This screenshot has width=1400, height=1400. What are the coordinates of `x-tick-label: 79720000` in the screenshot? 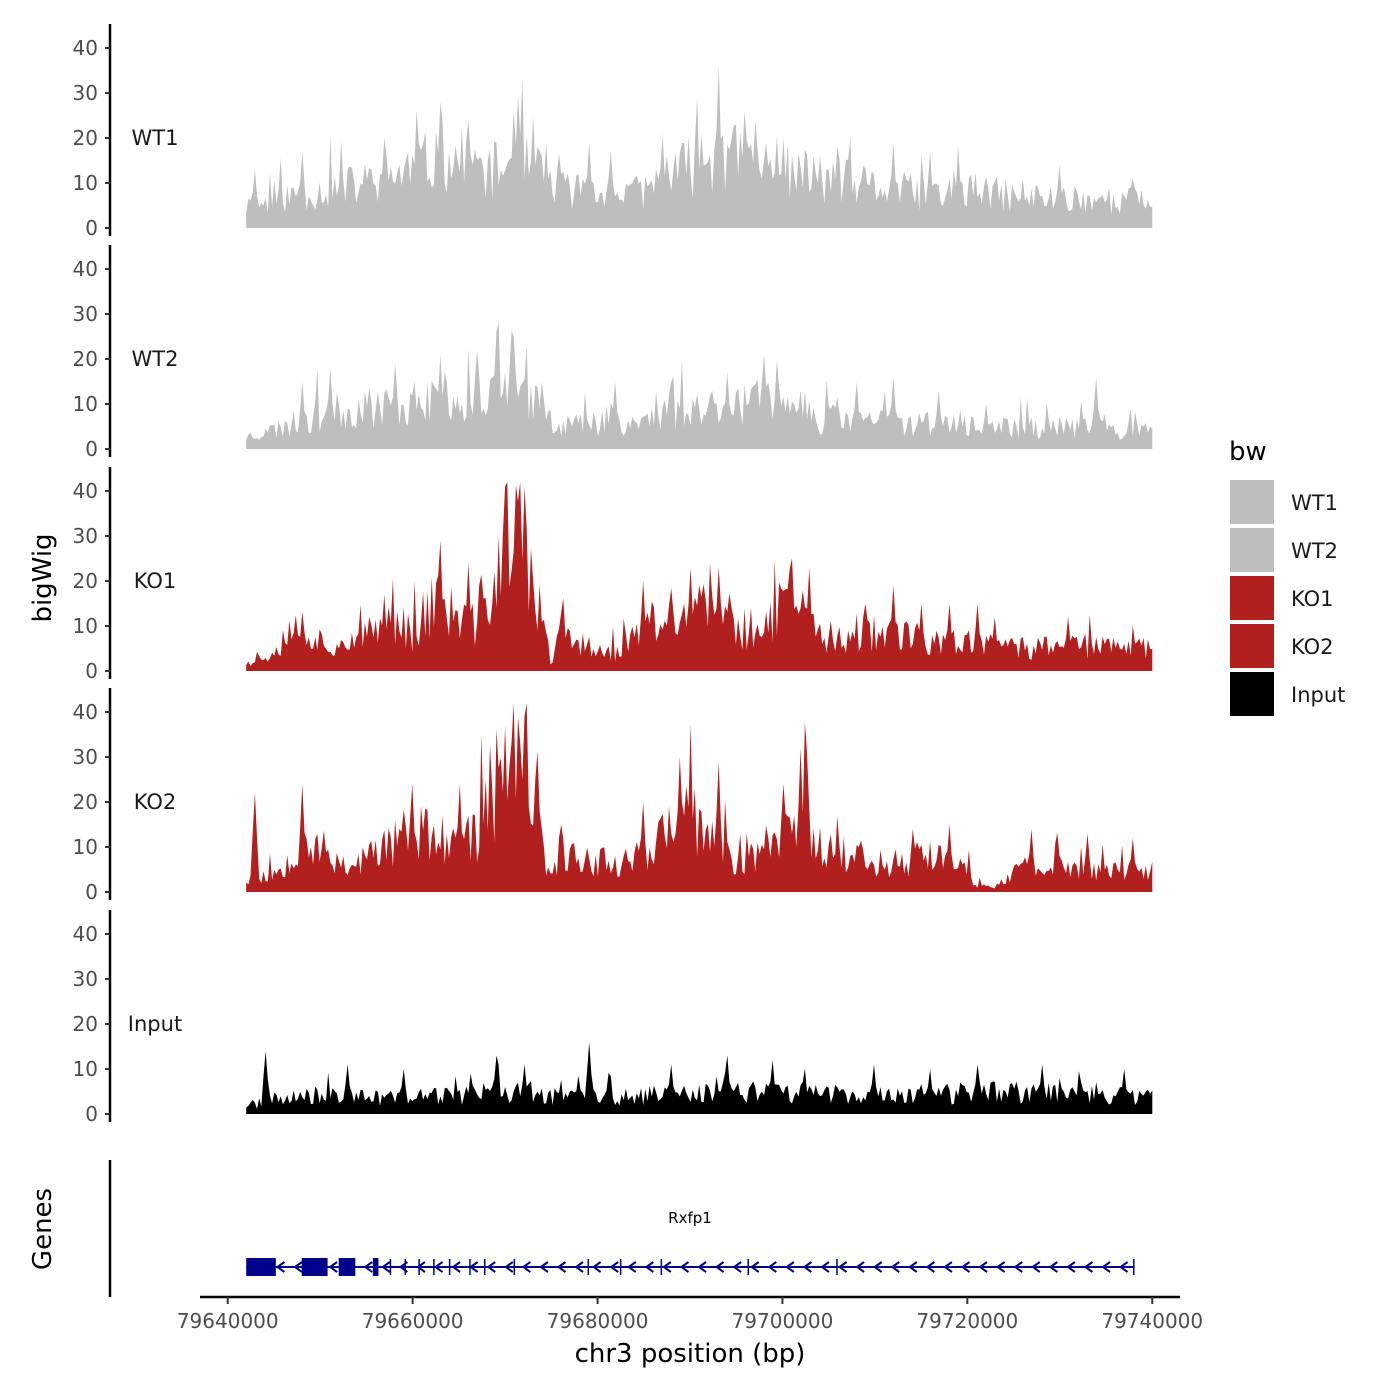 It's located at (967, 1321).